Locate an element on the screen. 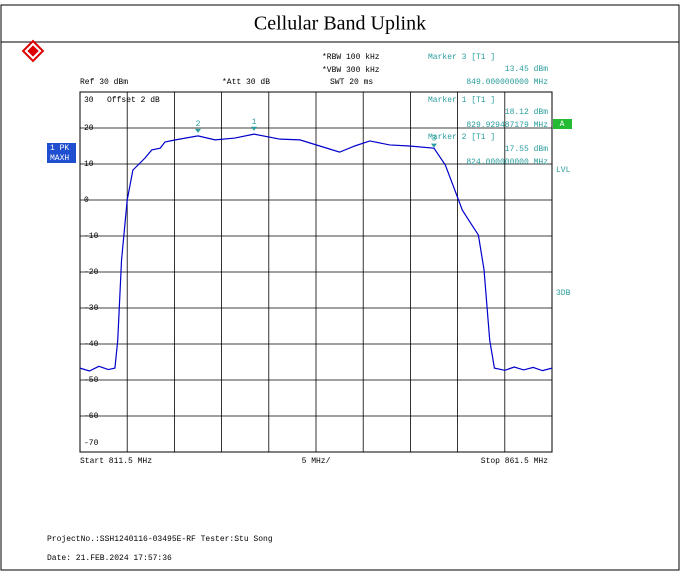  trace-detector: 1 PK is located at coordinates (59, 148).